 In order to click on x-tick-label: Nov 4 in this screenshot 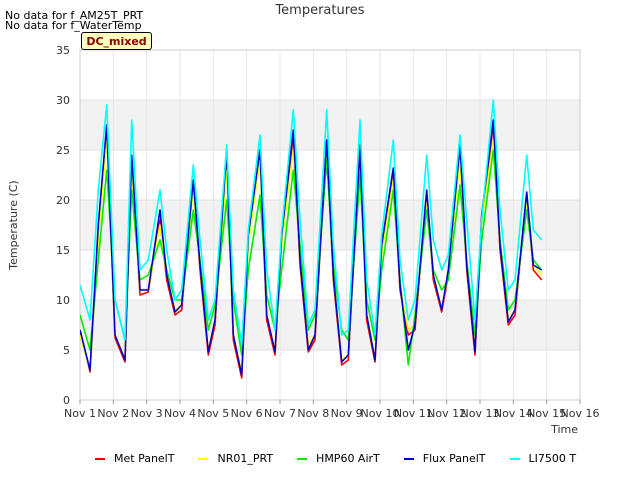, I will do `click(180, 413)`.